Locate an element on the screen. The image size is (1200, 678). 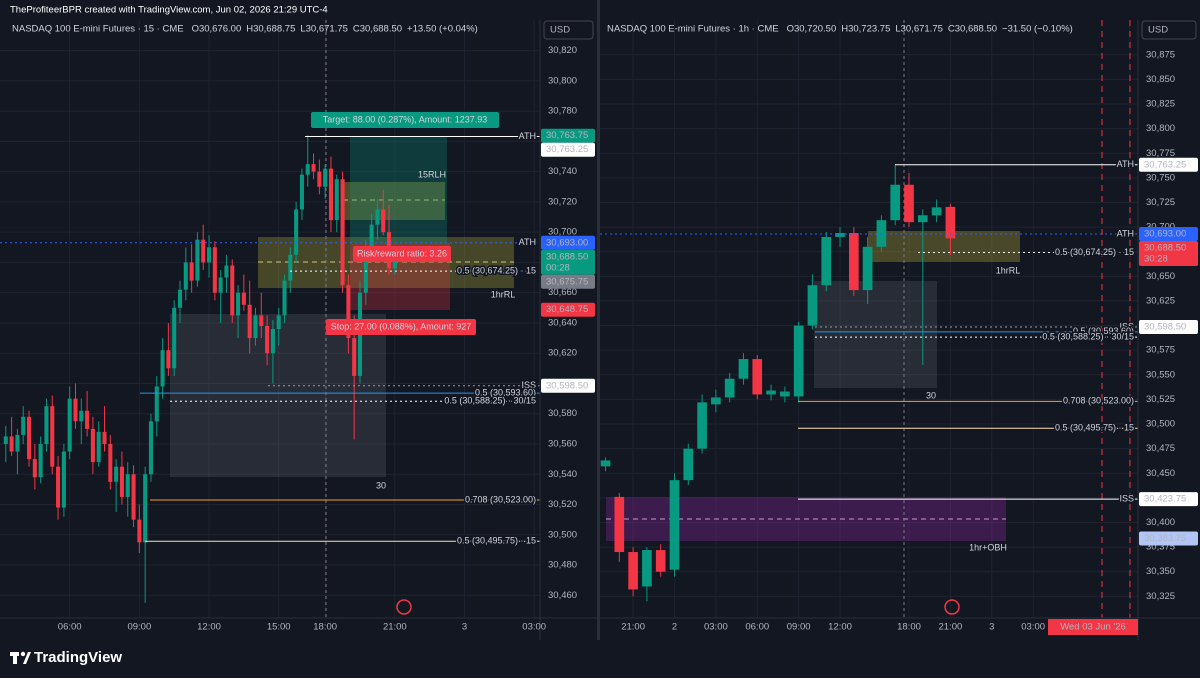
y-tick-label: 30,850 is located at coordinates (1160, 79).